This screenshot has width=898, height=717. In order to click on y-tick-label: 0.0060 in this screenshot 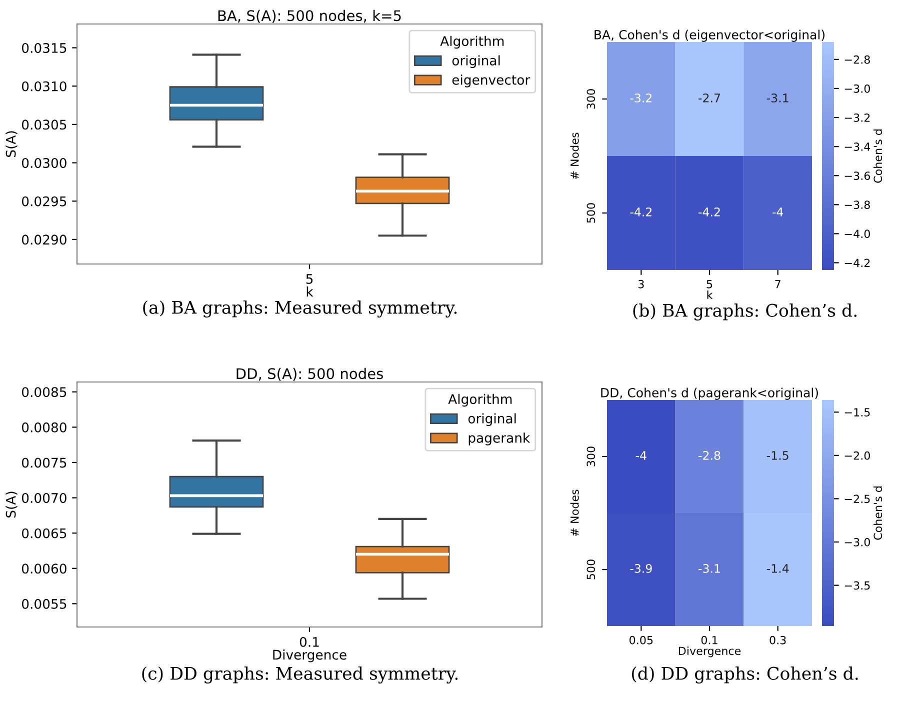, I will do `click(44, 569)`.